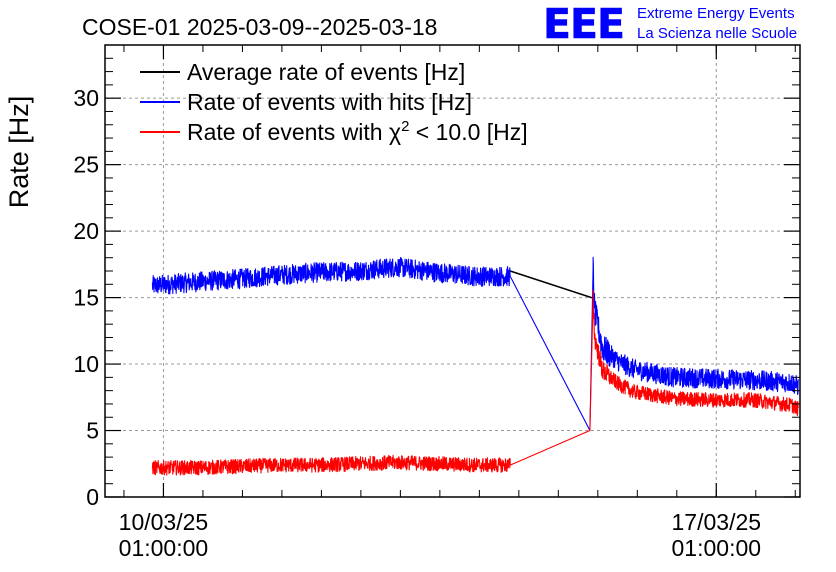 Image resolution: width=836 pixels, height=572 pixels. Describe the element at coordinates (717, 522) in the screenshot. I see `x-tick-label-date: 17/03/25` at that location.